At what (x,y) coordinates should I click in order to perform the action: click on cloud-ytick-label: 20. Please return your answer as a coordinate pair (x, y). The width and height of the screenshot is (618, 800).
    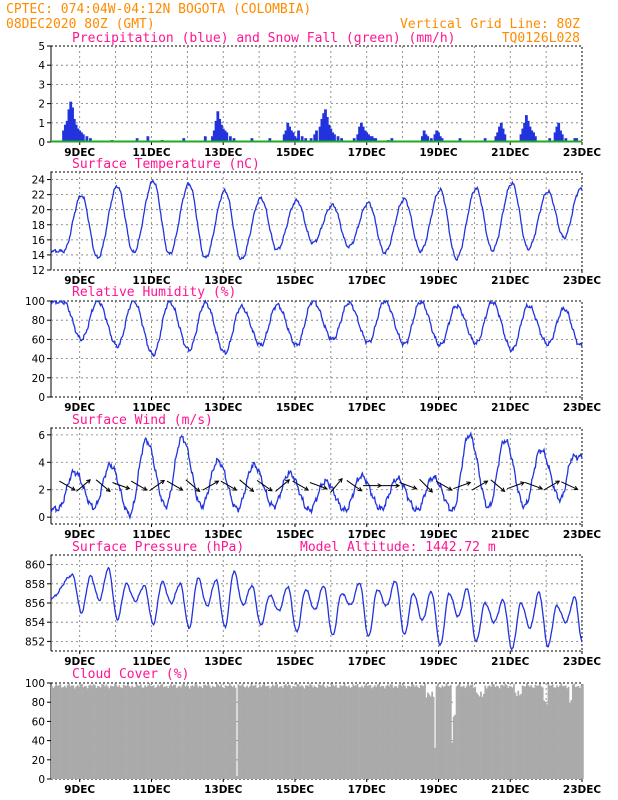
    Looking at the image, I should click on (38, 761).